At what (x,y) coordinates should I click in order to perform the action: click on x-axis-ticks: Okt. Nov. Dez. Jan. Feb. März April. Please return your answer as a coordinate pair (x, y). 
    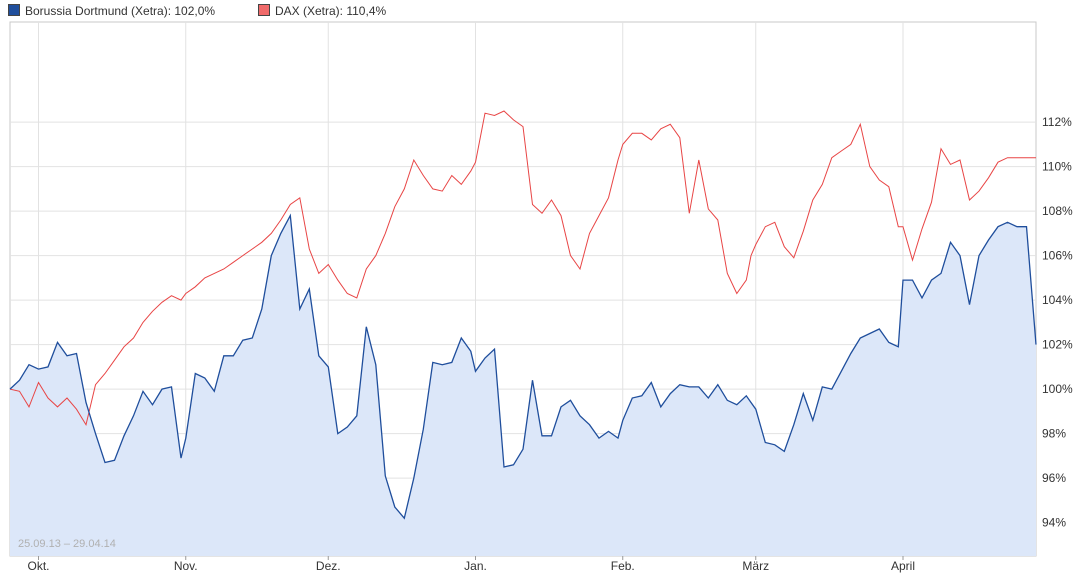
    Looking at the image, I should click on (471, 566).